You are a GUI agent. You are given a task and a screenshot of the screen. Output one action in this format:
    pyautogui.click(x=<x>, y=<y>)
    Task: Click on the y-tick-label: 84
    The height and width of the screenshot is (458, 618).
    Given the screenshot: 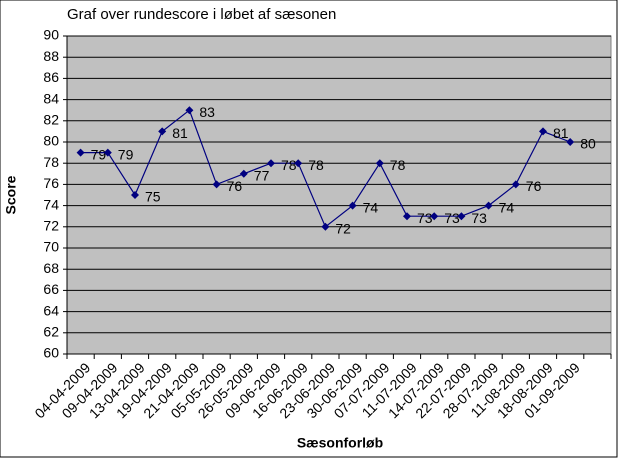 What is the action you would take?
    pyautogui.click(x=51, y=98)
    